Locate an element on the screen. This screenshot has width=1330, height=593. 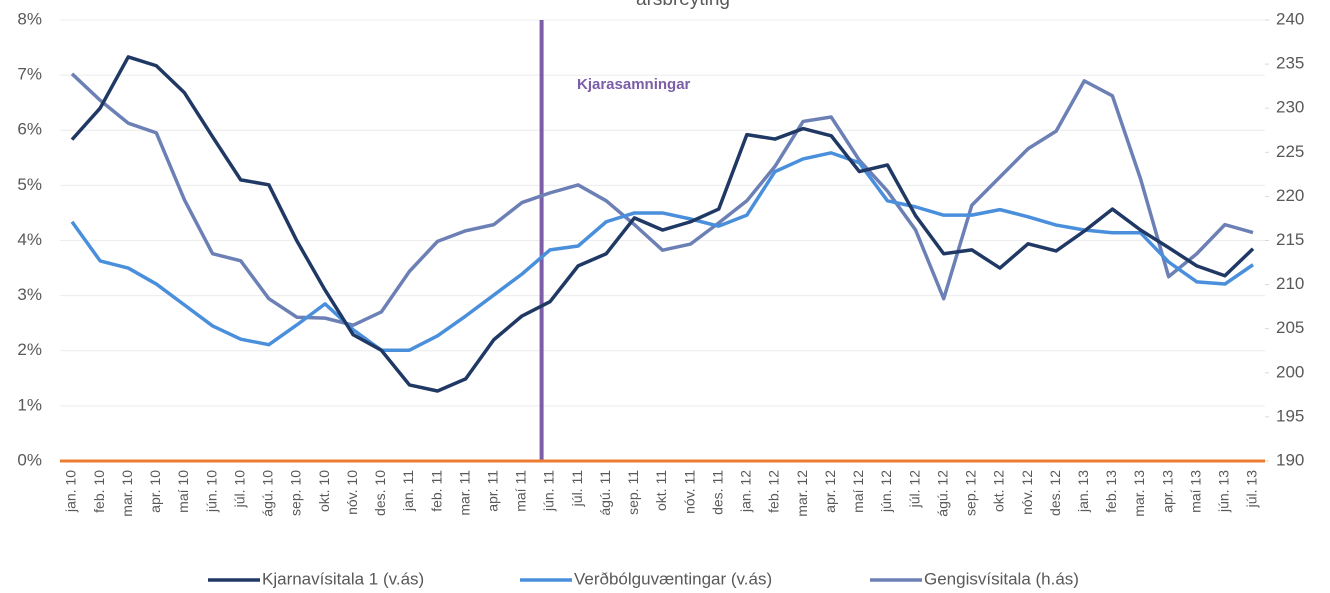
chart-title: ársbreyting is located at coordinates (683, 5).